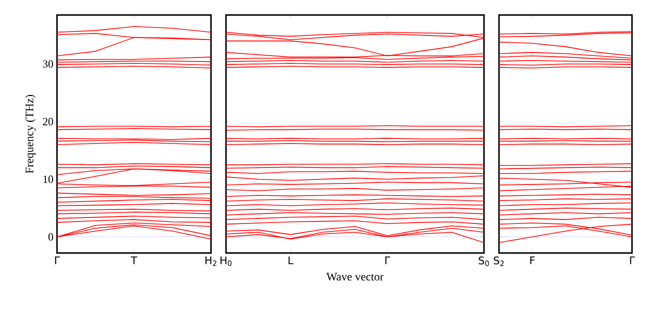 This screenshot has width=652, height=310. Describe the element at coordinates (48, 179) in the screenshot. I see `y-tick-label: 10` at that location.